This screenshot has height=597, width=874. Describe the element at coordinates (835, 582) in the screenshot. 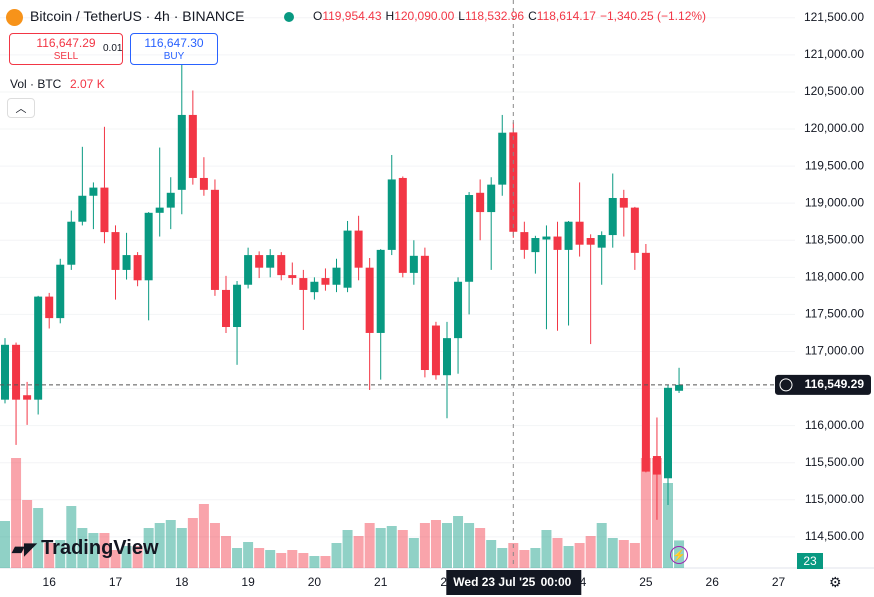

I see `settings-icon: ⚙` at that location.